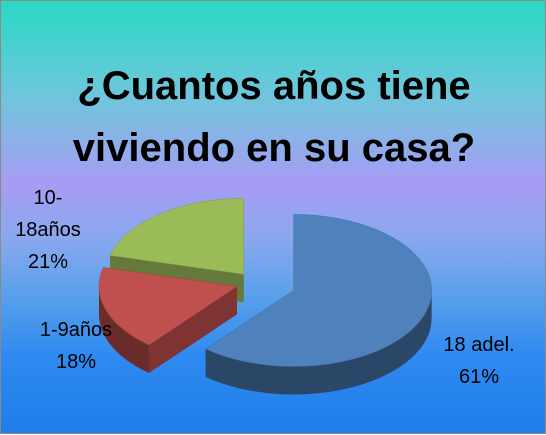 The height and width of the screenshot is (435, 546). I want to click on label-value: 21%, so click(48, 262).